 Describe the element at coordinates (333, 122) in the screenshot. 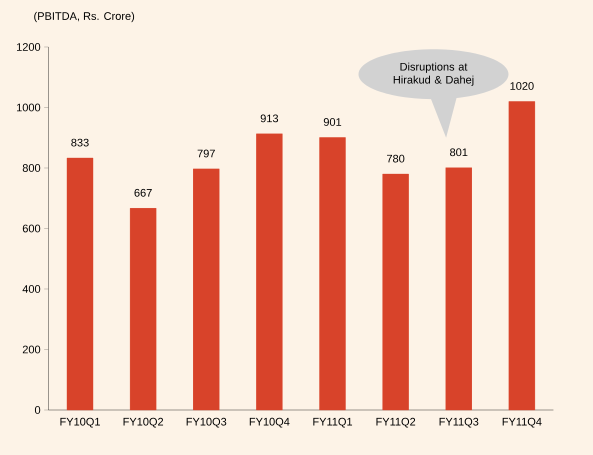

I see `data-label: 901` at that location.